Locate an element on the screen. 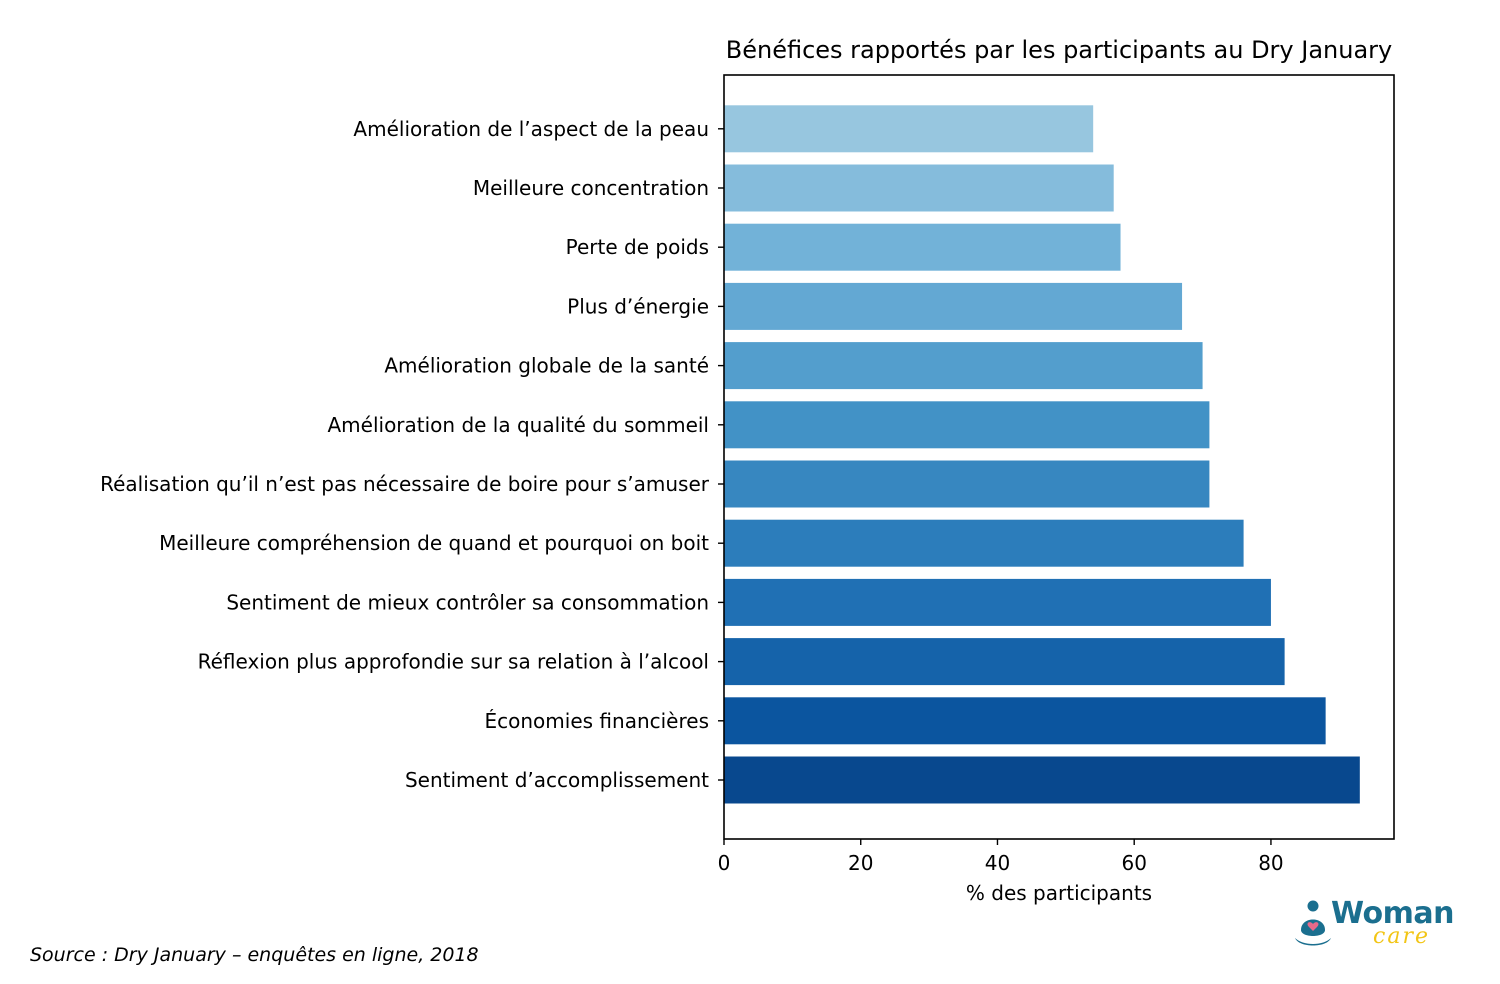 The height and width of the screenshot is (984, 1500). y-tick-label: Perte de poids is located at coordinates (637, 247).